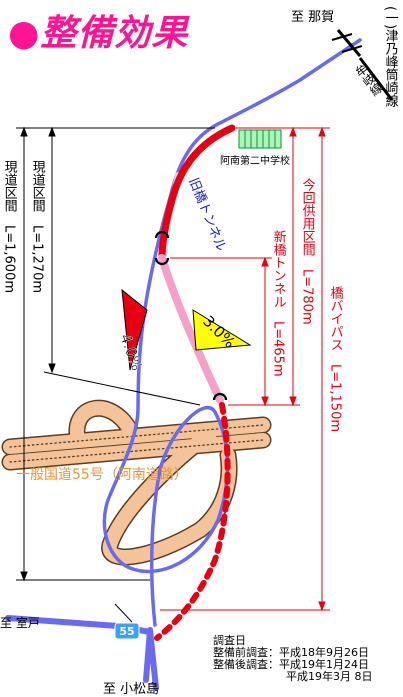 Image resolution: width=403 pixels, height=697 pixels. I want to click on place-muroto: 至 室戸, so click(20, 623).